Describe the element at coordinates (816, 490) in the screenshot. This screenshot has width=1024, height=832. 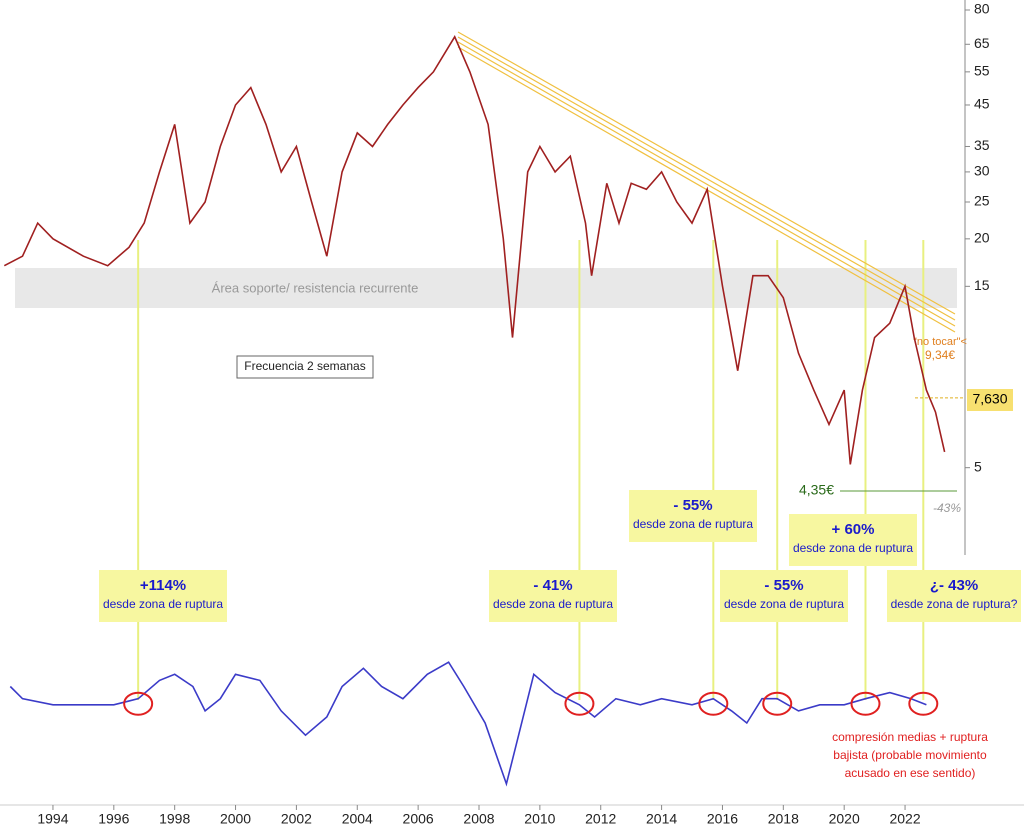
I see `low-label: 4,35€` at that location.